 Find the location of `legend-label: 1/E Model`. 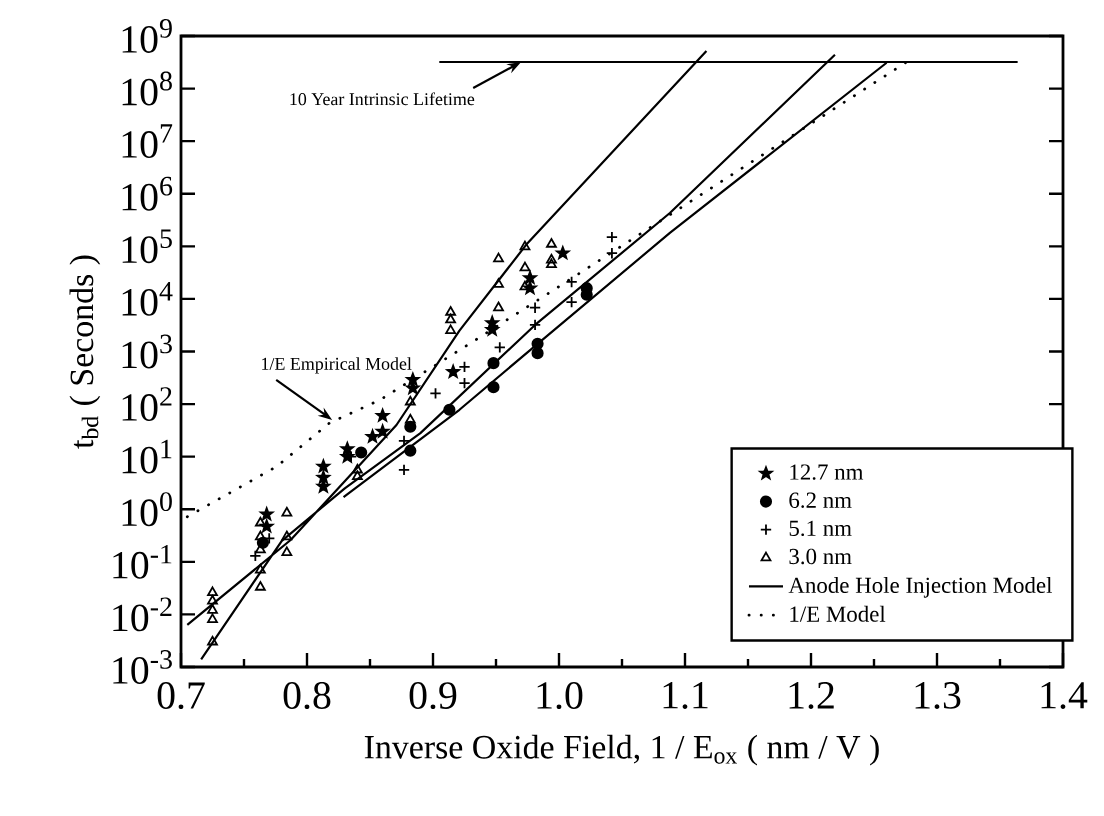

legend-label: 1/E Model is located at coordinates (838, 613).